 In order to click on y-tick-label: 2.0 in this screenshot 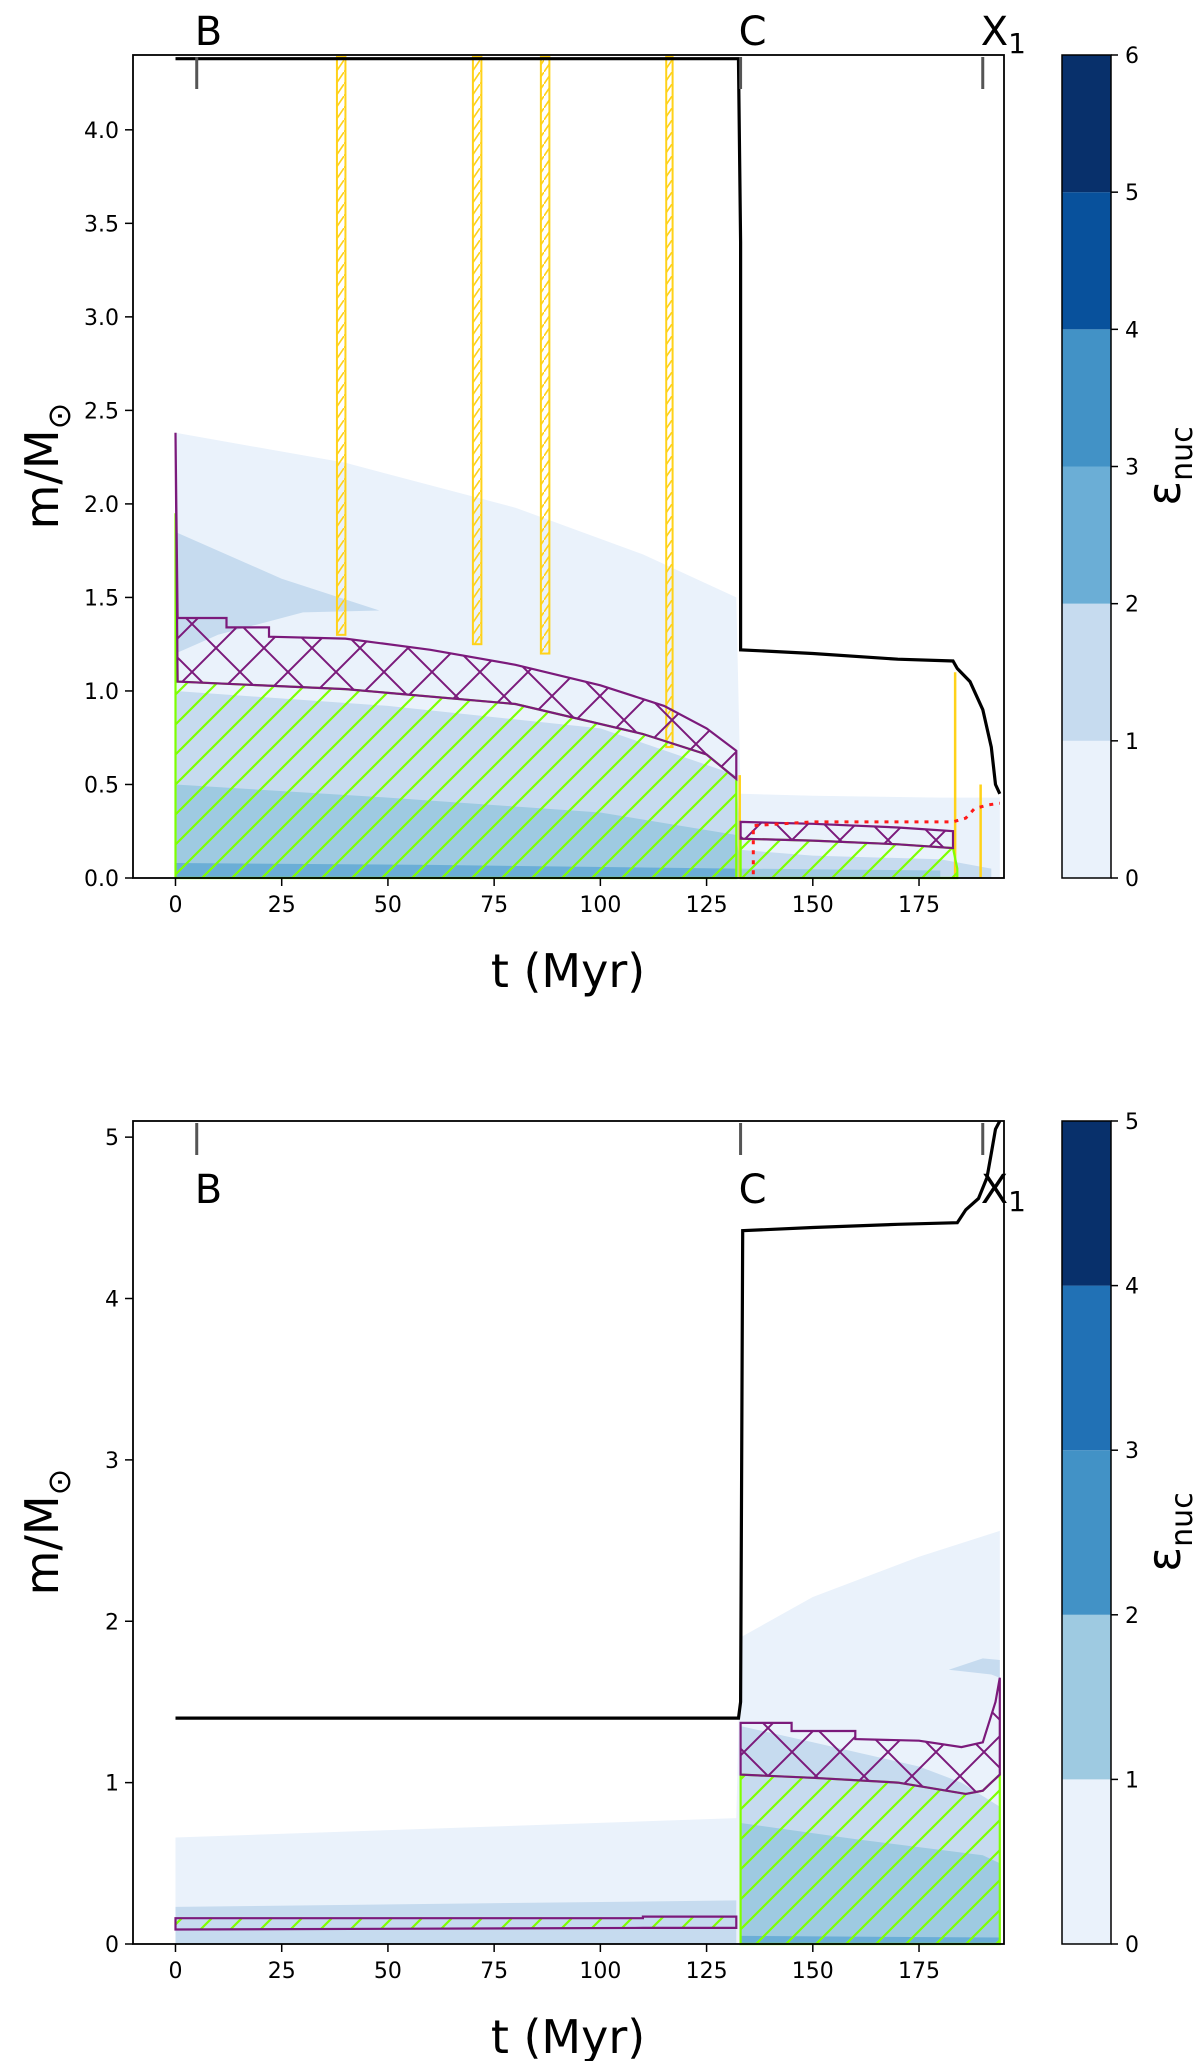, I will do `click(101, 505)`.